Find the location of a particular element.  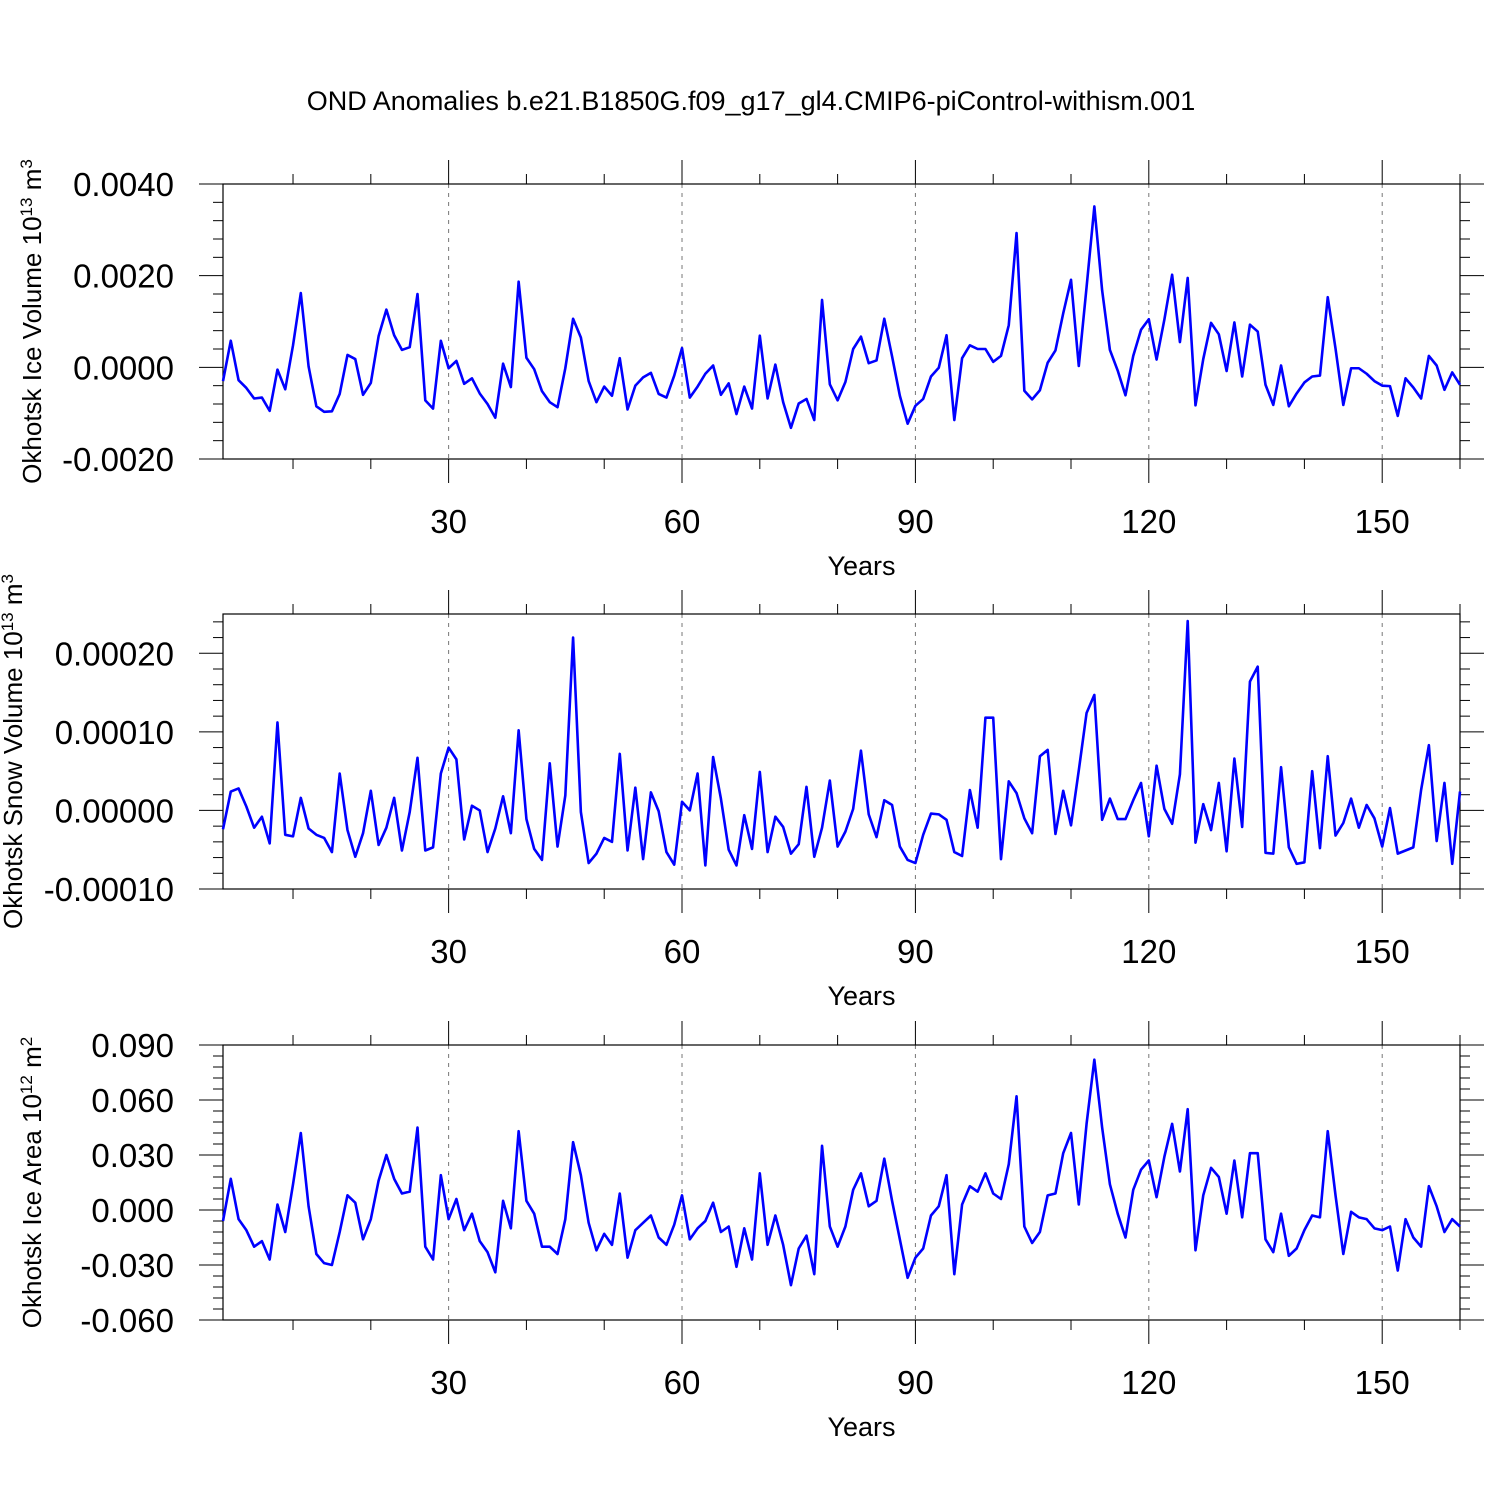

y-tick-label: -0.030 is located at coordinates (127, 1265).